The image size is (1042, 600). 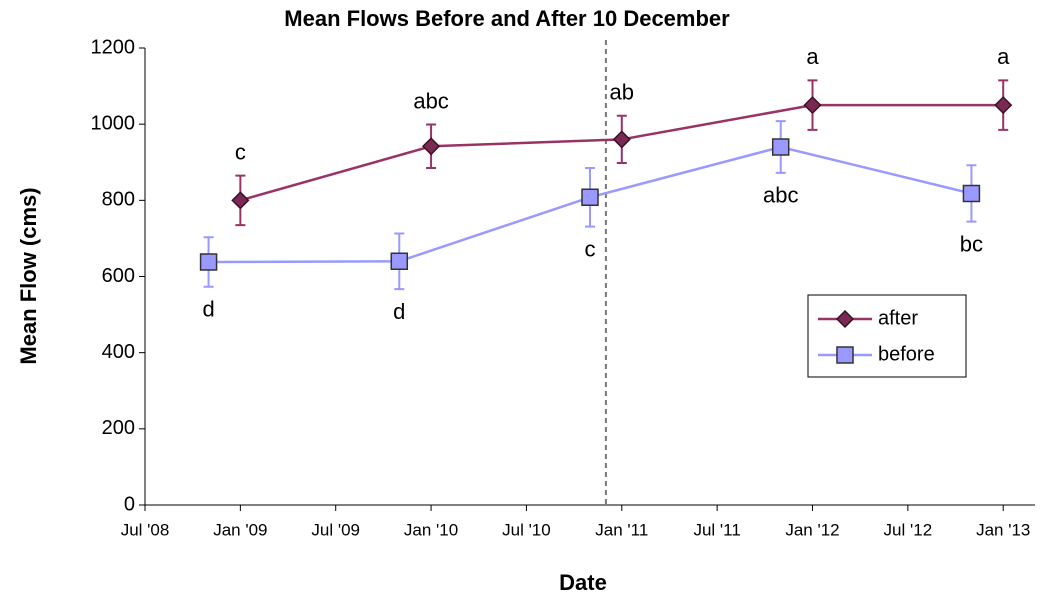 I want to click on x-tick-label: Jan '12, so click(x=812, y=529).